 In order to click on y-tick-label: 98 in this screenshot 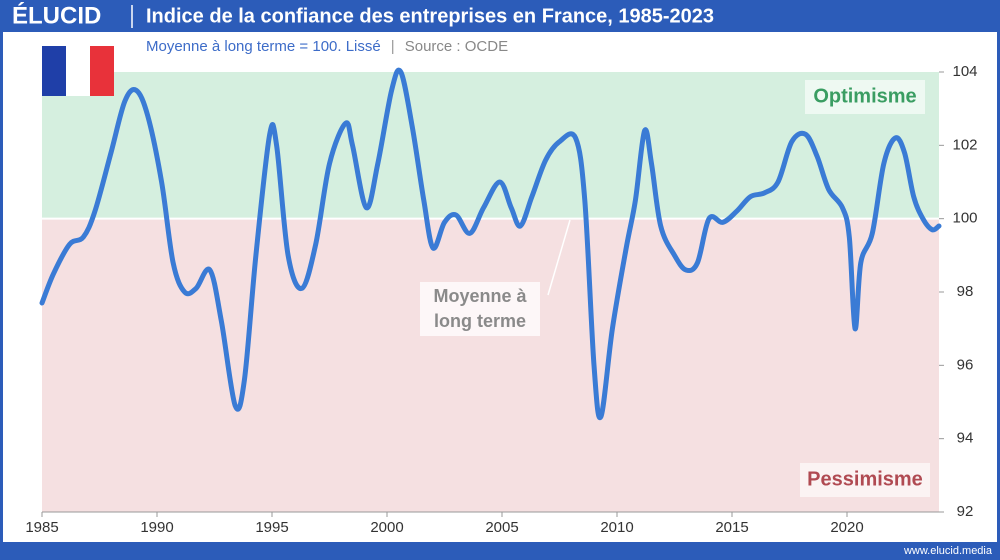, I will do `click(965, 291)`.